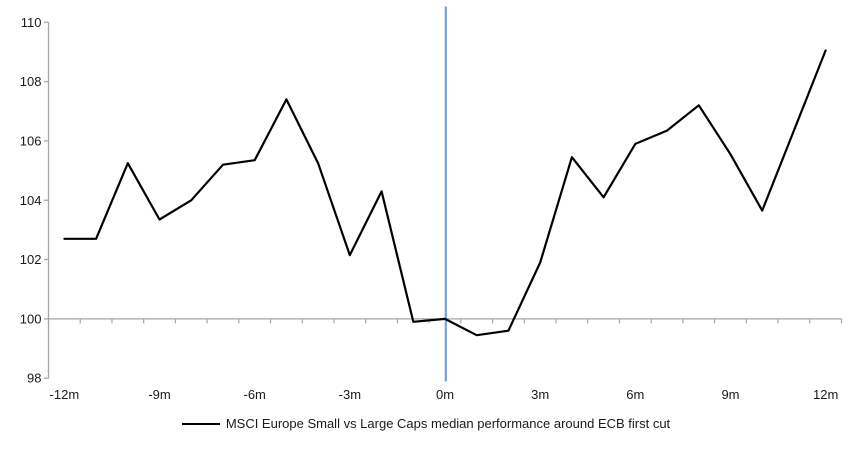 Image resolution: width=852 pixels, height=450 pixels. Describe the element at coordinates (730, 394) in the screenshot. I see `x-axis-tick-label: 9m` at that location.